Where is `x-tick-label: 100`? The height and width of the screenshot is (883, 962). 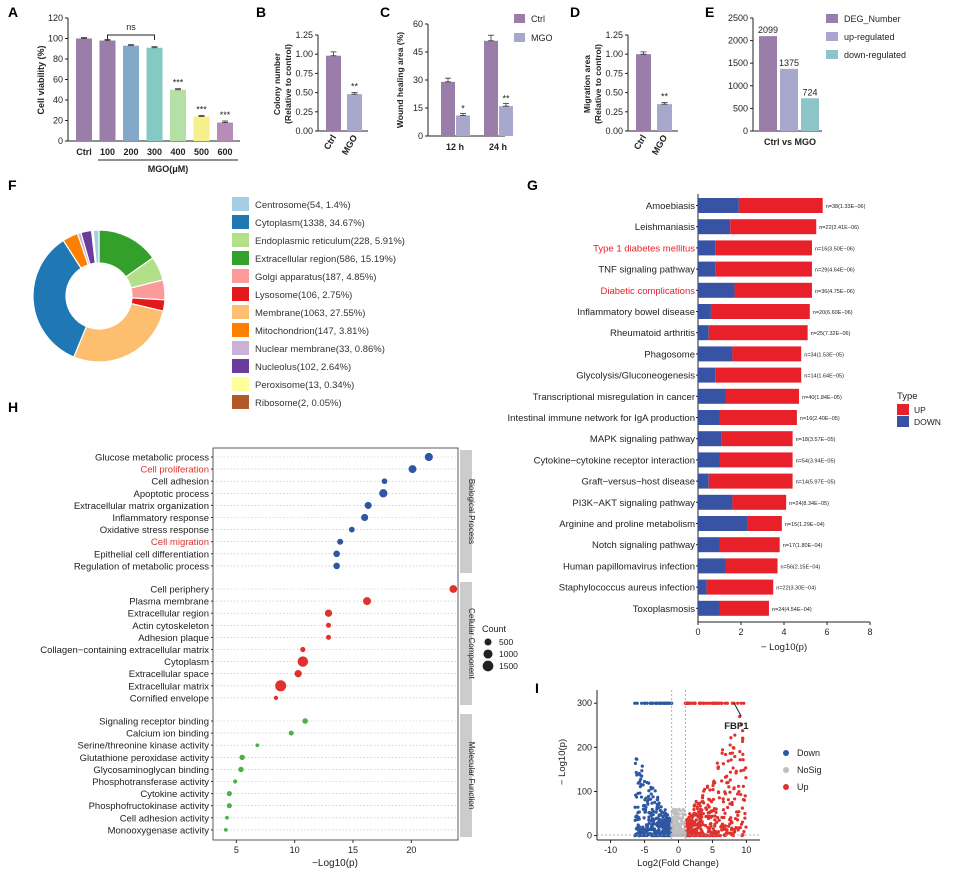
x-tick-label: 100 is located at coordinates (107, 152).